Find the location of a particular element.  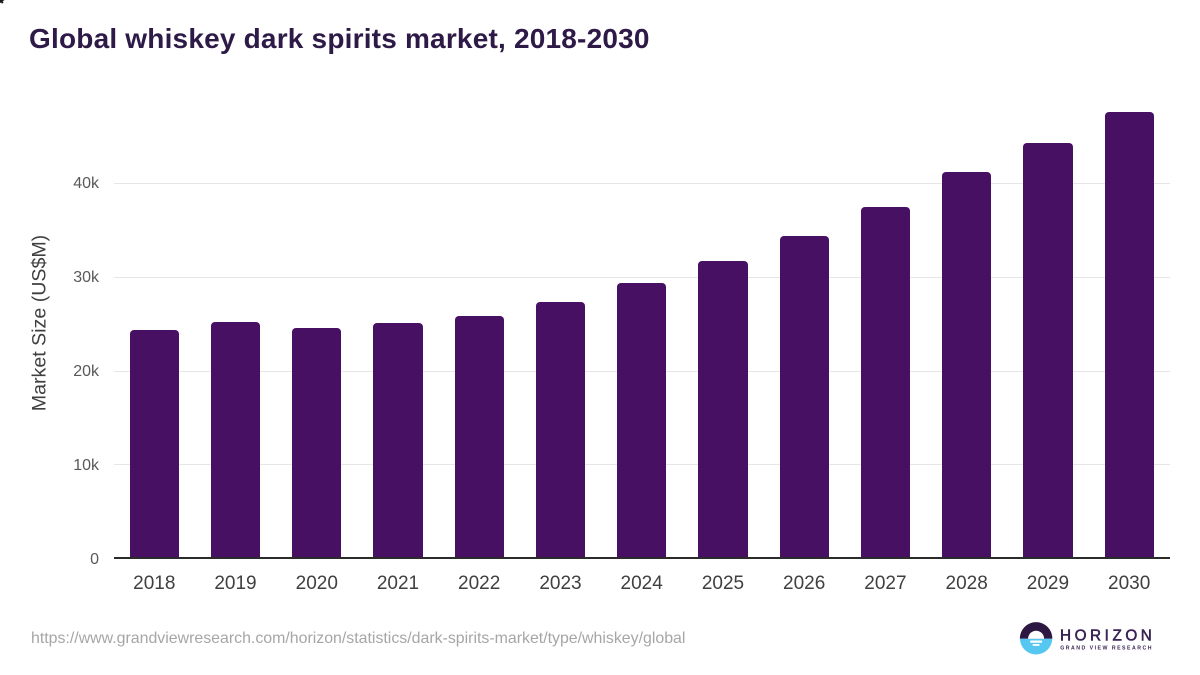

svg-text: GRAND VIEW RESEARCH is located at coordinates (1106, 648).